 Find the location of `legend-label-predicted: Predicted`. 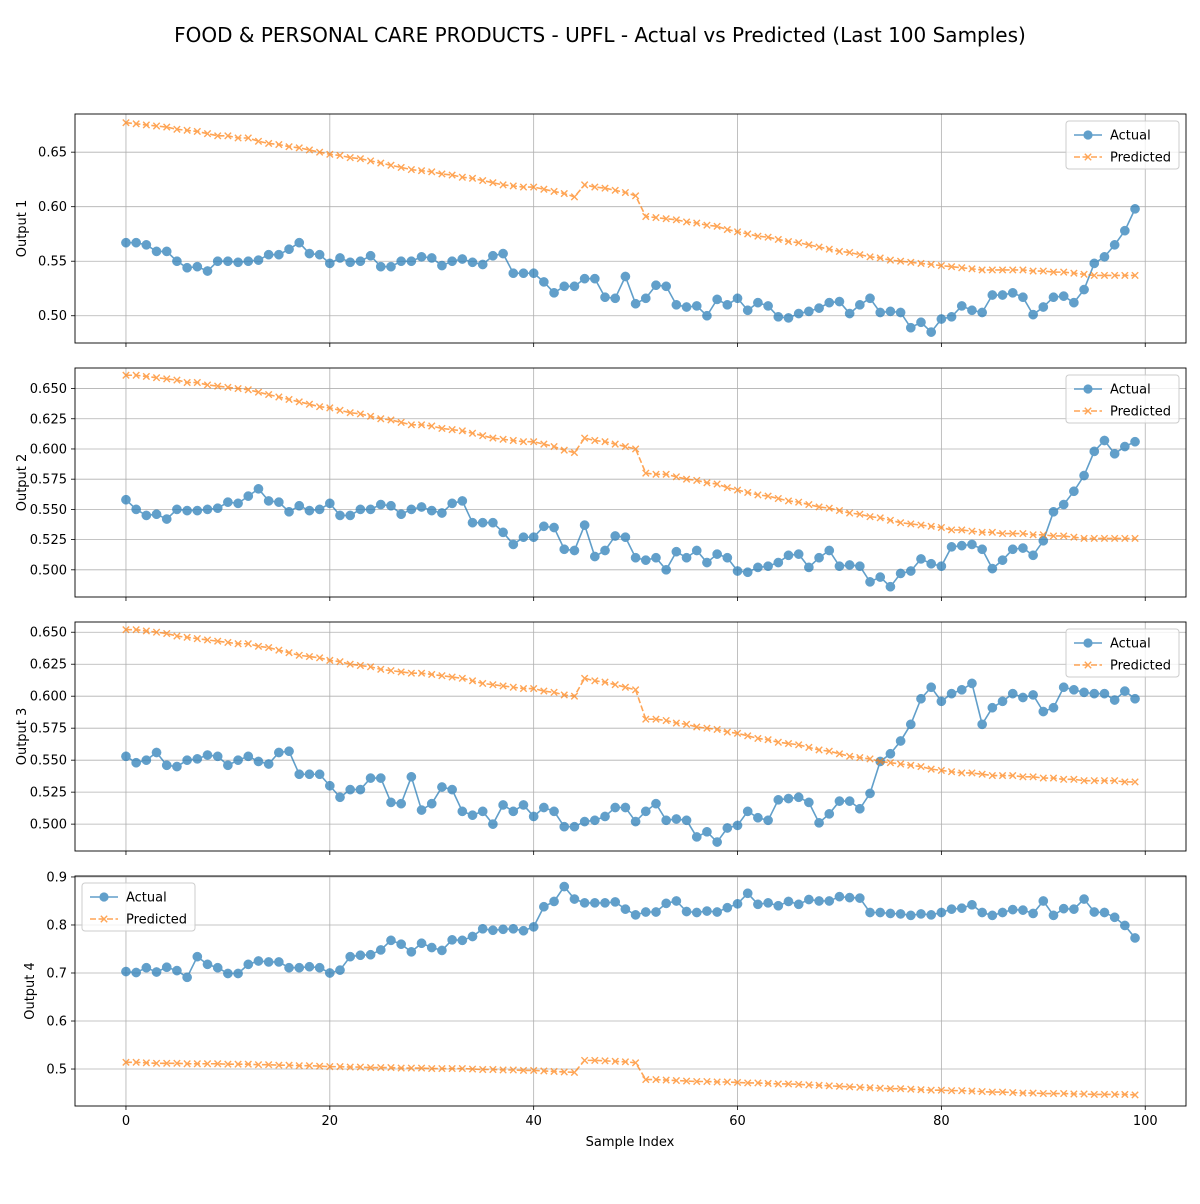

legend-label-predicted: Predicted is located at coordinates (1140, 666).